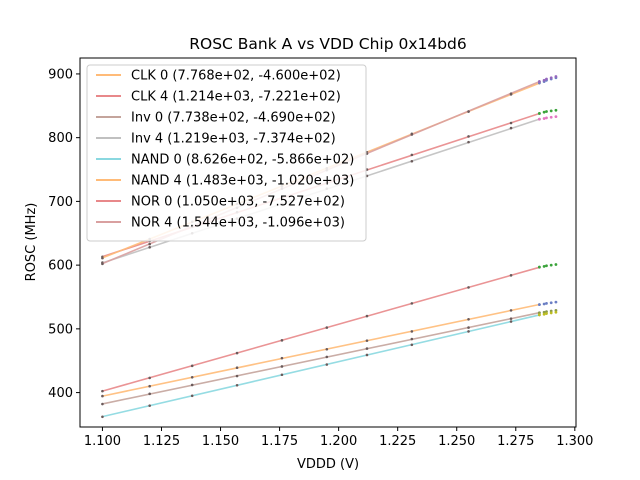  I want to click on y-tick-label: 900, so click(60, 74).